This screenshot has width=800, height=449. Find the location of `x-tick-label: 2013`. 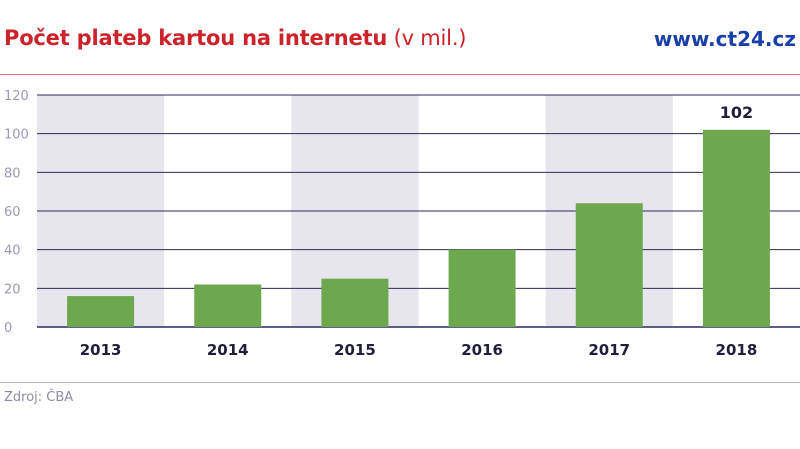

x-tick-label: 2013 is located at coordinates (101, 350).